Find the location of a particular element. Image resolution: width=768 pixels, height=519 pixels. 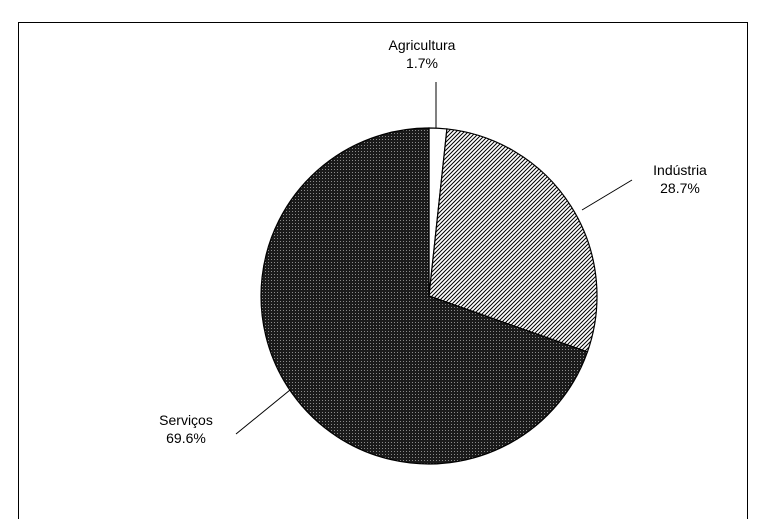

slice-label-indústria: Indústria is located at coordinates (680, 170).